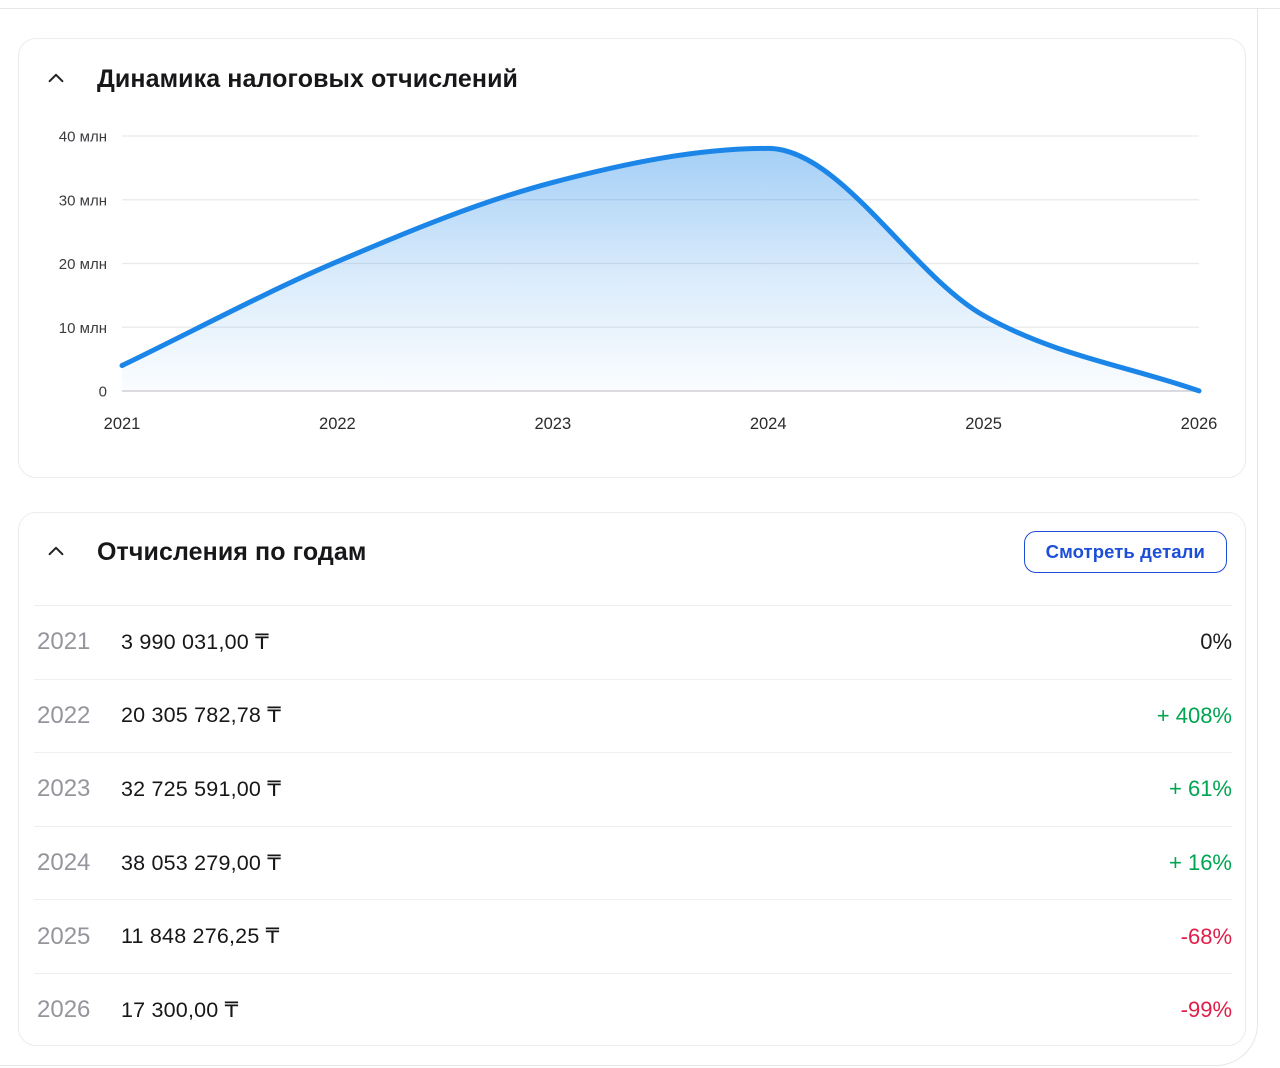  Describe the element at coordinates (180, 1009) in the screenshot. I see `row-amount: 17 300,00 ₸` at that location.